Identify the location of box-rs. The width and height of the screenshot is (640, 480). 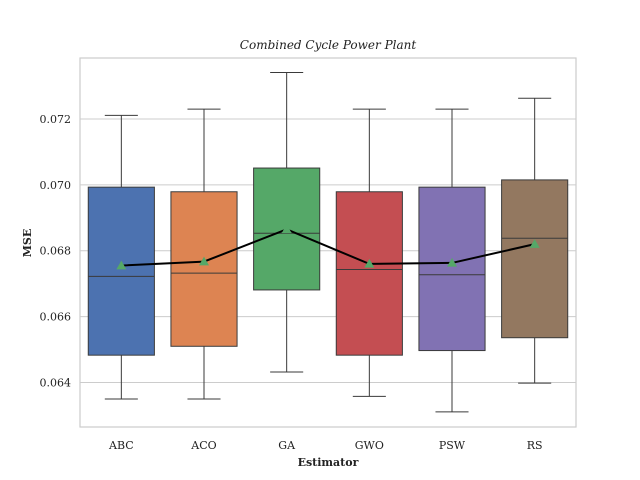
(535, 240).